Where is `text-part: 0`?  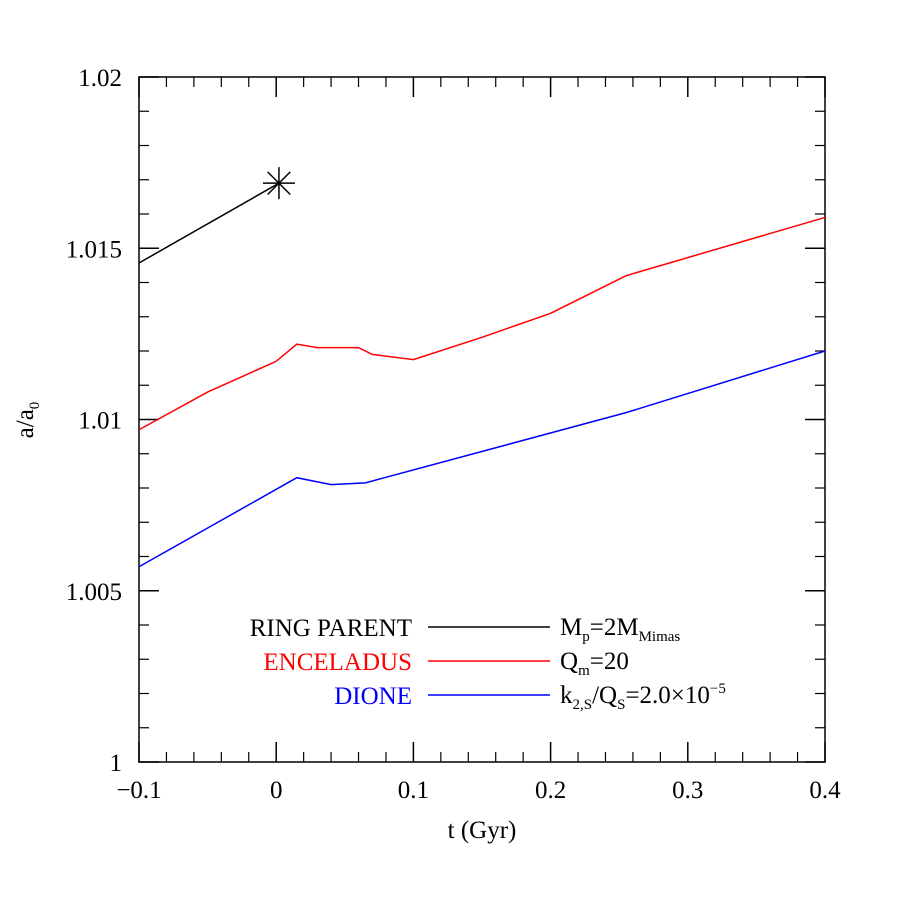
text-part: 0 is located at coordinates (35, 406).